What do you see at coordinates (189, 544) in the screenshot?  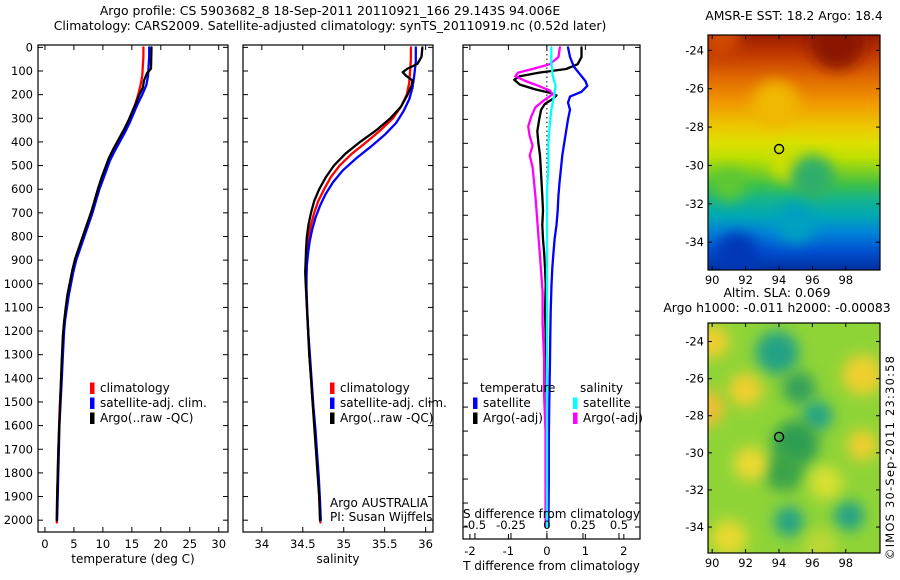 I see `x-tick-label: 25` at bounding box center [189, 544].